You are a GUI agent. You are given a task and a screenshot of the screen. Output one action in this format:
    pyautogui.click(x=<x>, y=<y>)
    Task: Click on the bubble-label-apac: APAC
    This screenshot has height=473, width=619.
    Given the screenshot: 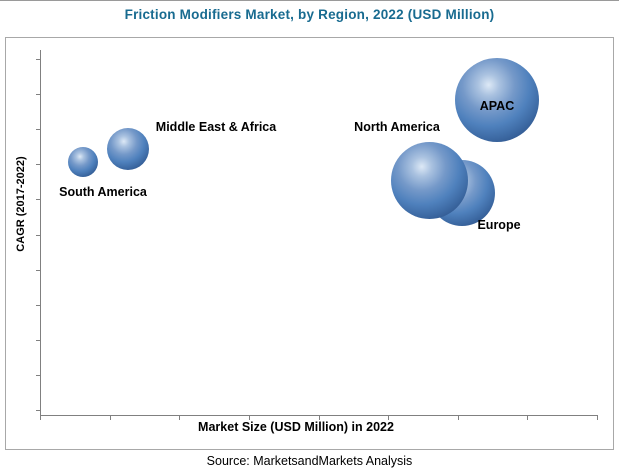 What is the action you would take?
    pyautogui.click(x=497, y=106)
    